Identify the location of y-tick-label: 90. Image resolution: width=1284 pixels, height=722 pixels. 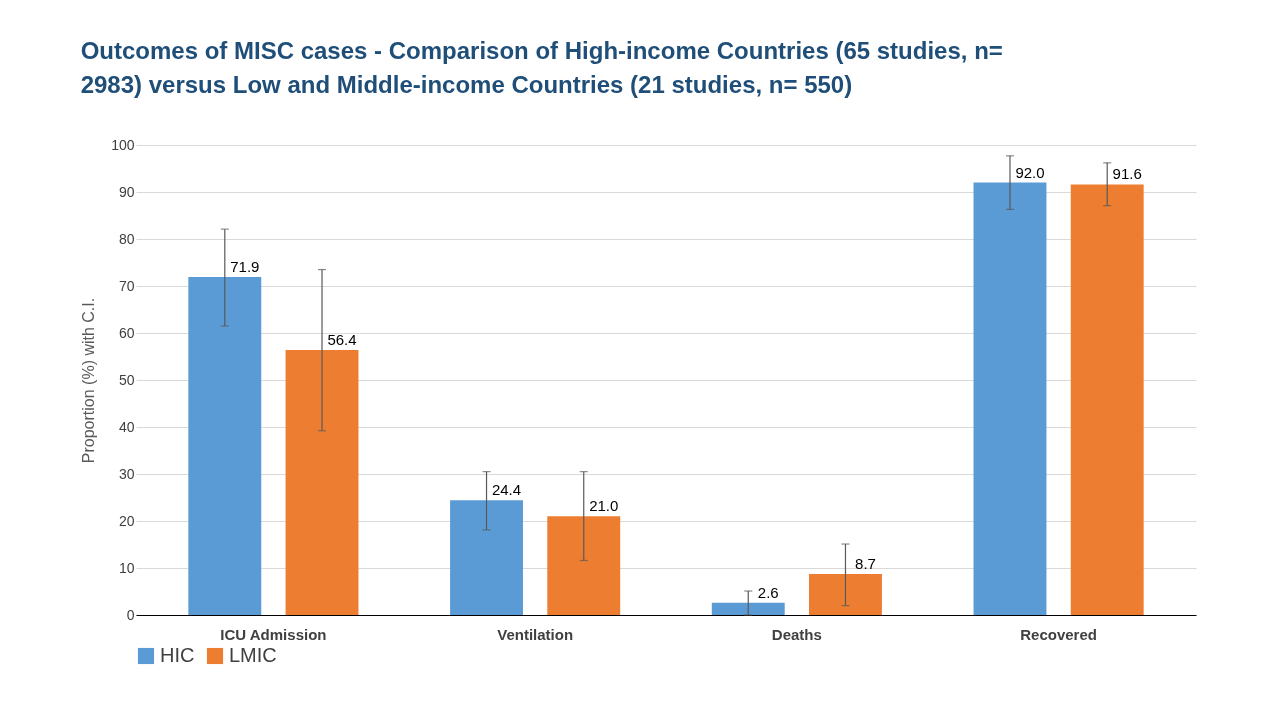
(126, 191).